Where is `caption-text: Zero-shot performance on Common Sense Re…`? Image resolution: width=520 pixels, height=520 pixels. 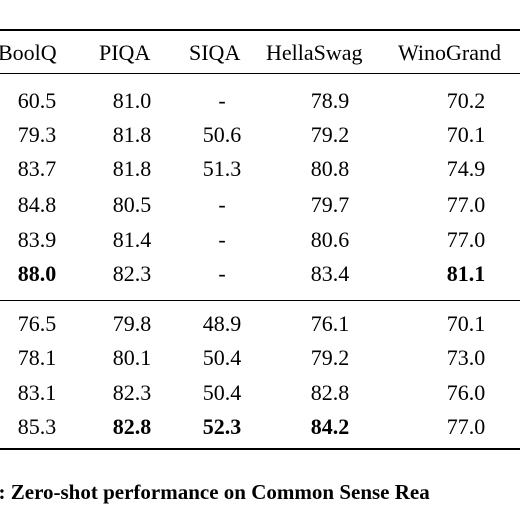
caption-text: Zero-shot performance on Common Sense Re… is located at coordinates (220, 492).